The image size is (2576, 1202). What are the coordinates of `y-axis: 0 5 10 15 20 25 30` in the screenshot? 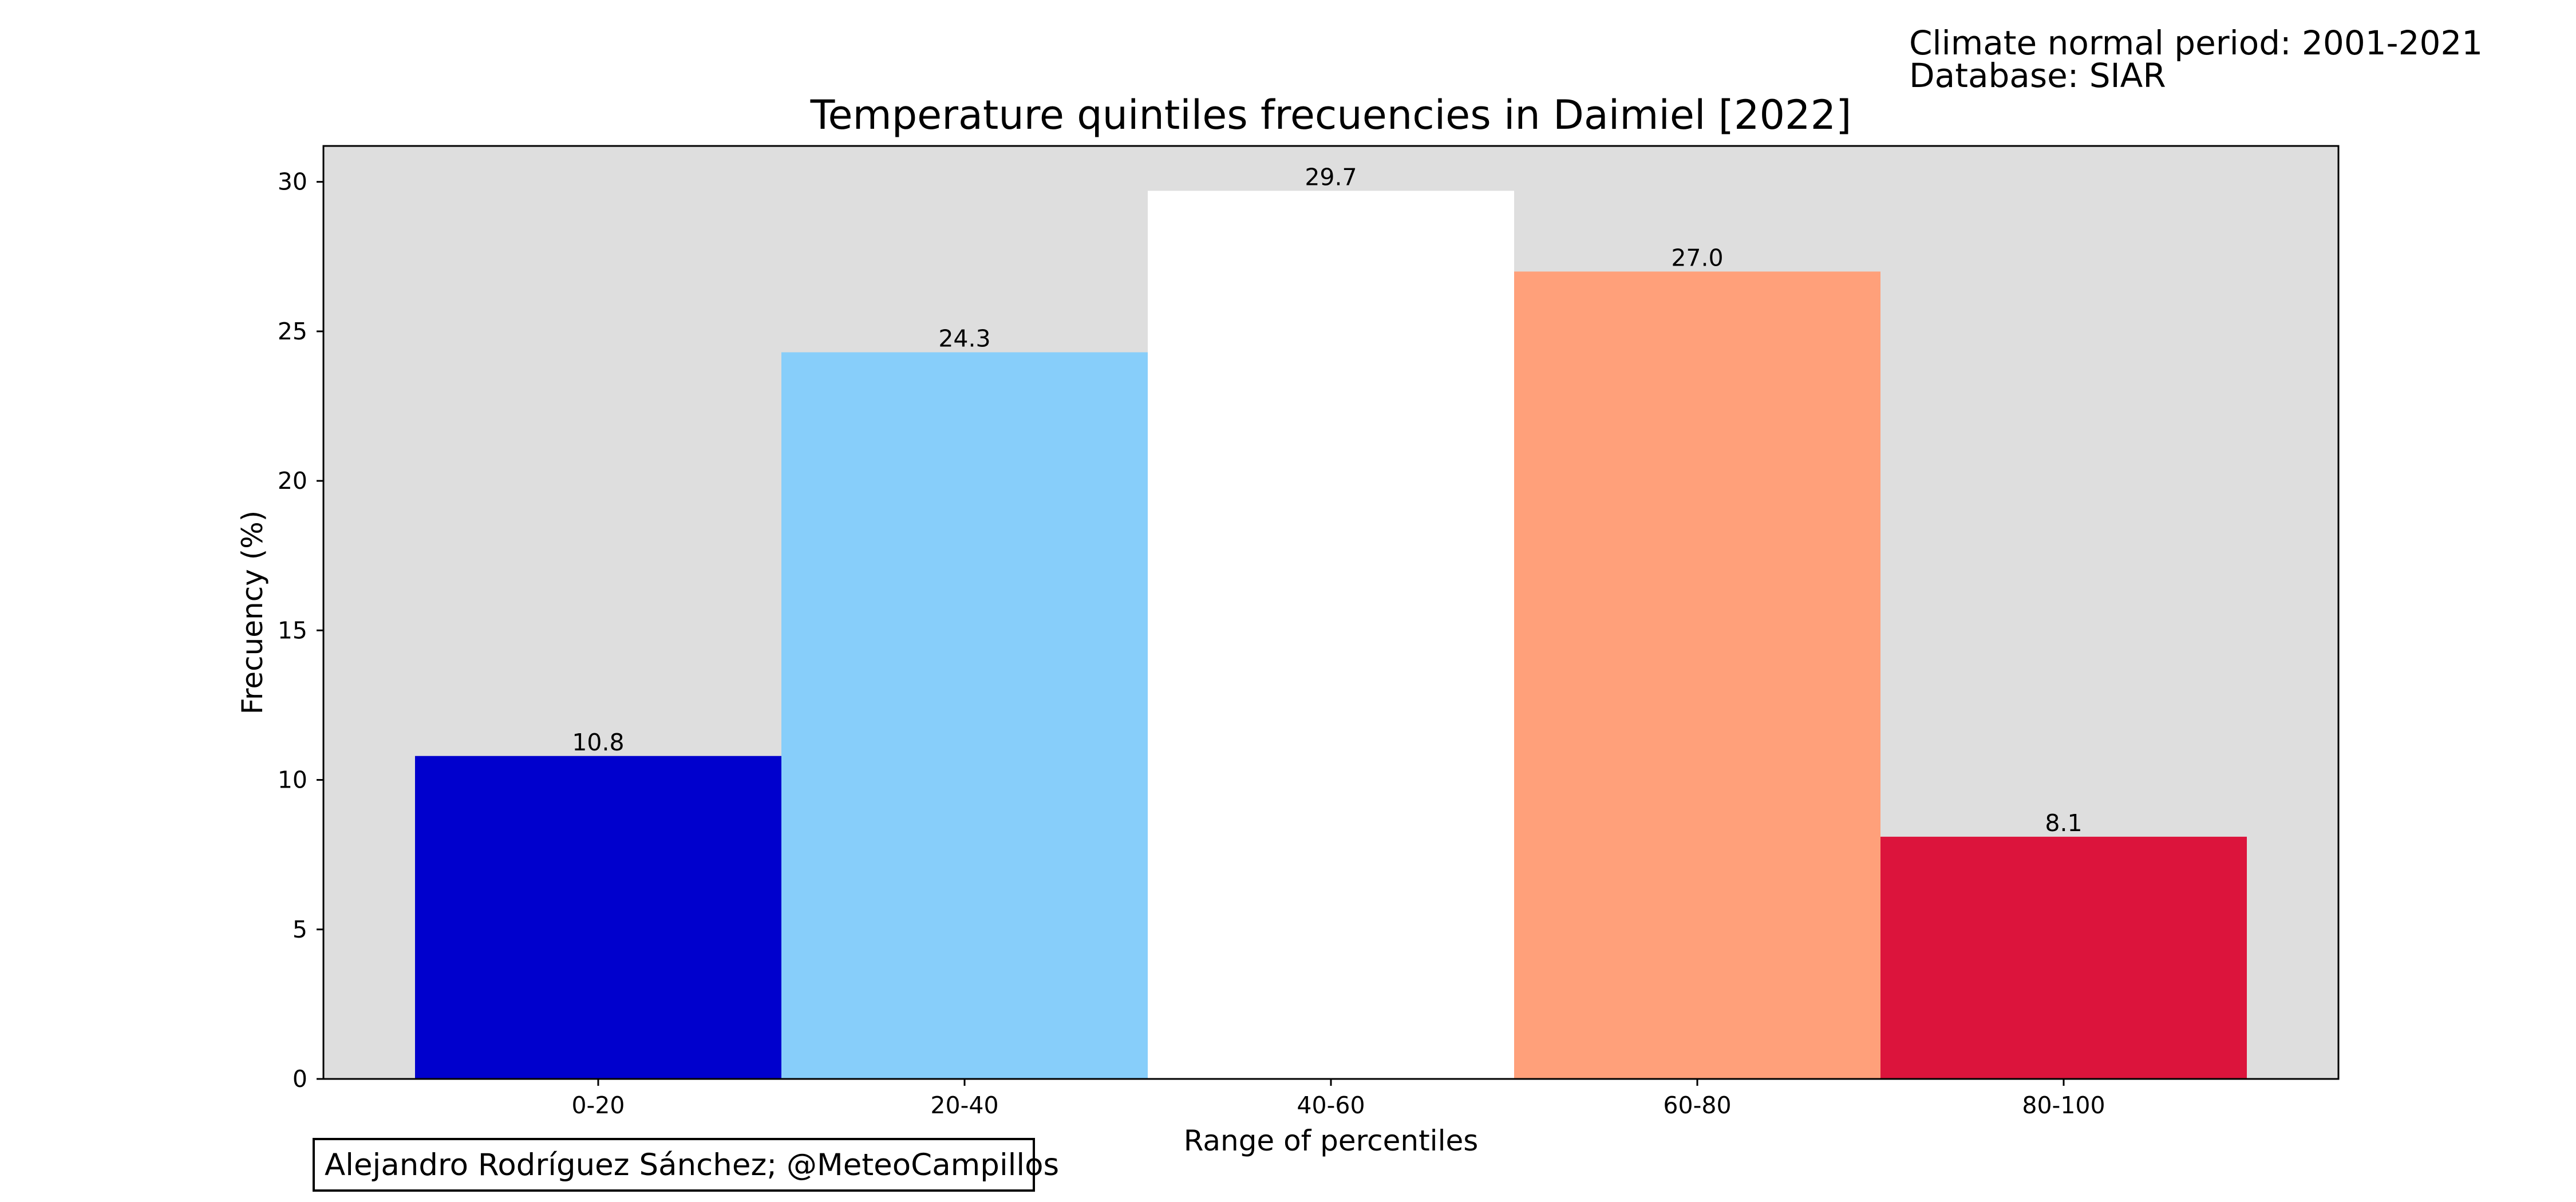 It's located at (301, 630).